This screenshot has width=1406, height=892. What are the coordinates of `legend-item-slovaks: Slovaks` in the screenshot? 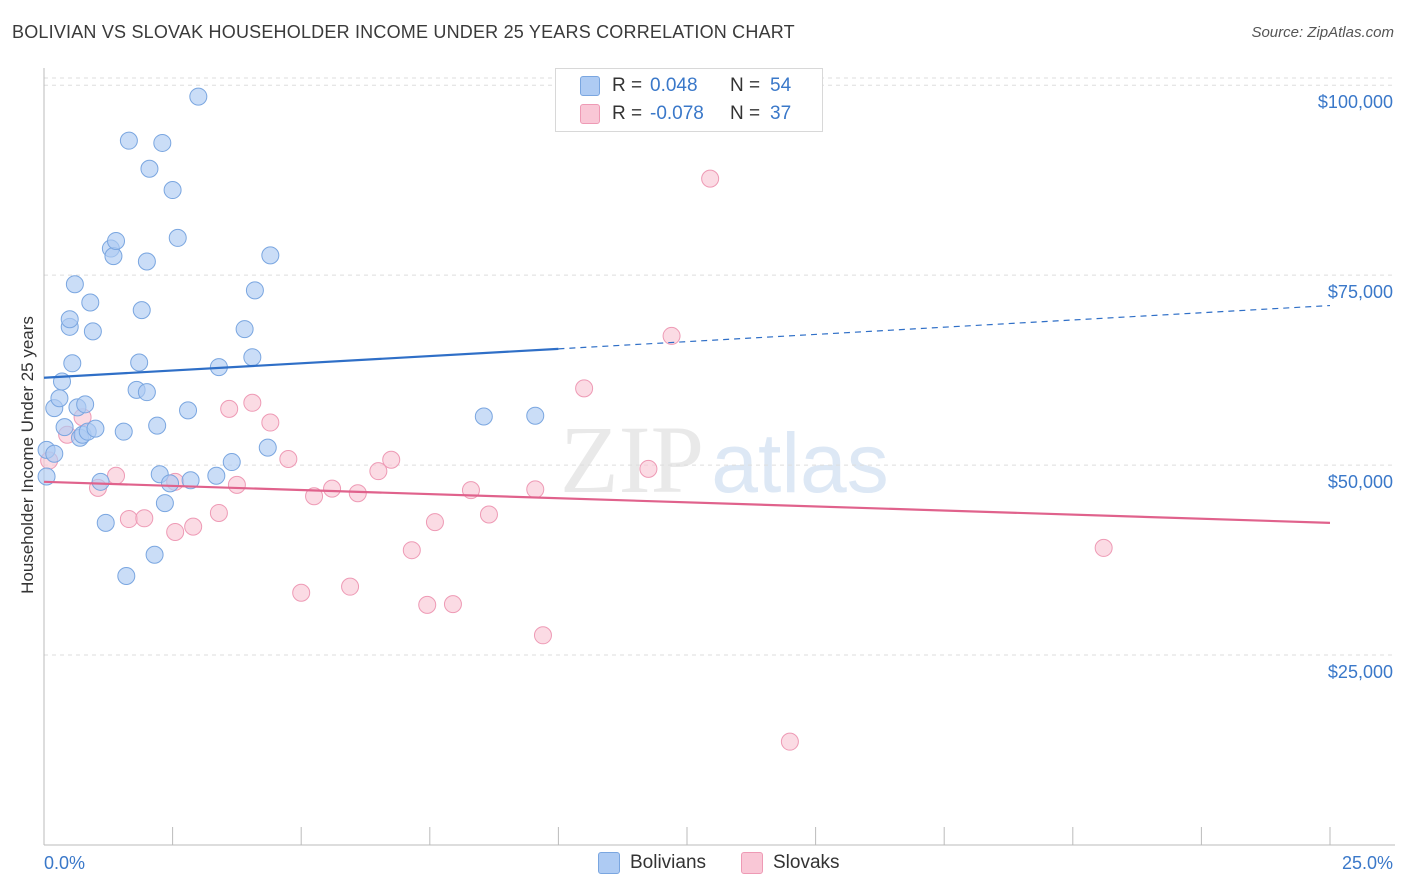 It's located at (790, 863).